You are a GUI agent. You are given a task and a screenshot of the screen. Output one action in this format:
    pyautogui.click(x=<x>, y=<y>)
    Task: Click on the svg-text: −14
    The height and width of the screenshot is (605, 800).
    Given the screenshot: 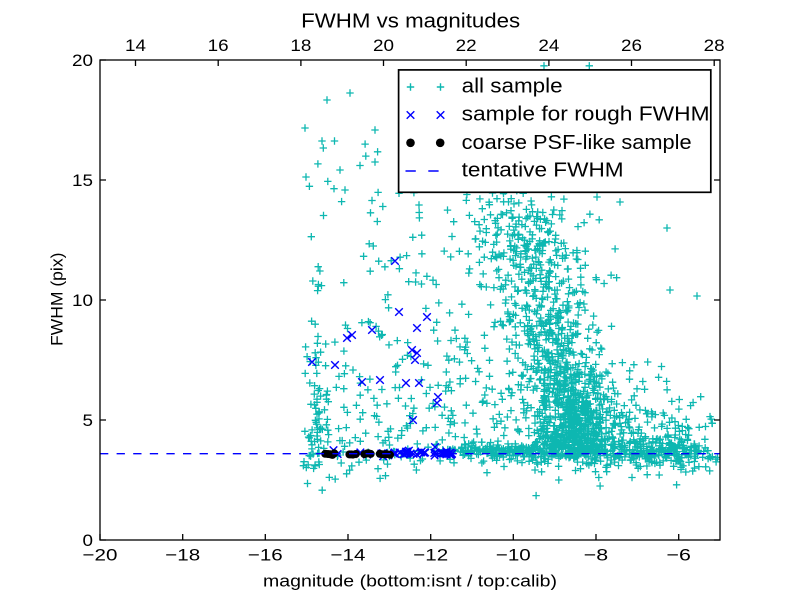 What is the action you would take?
    pyautogui.click(x=348, y=555)
    